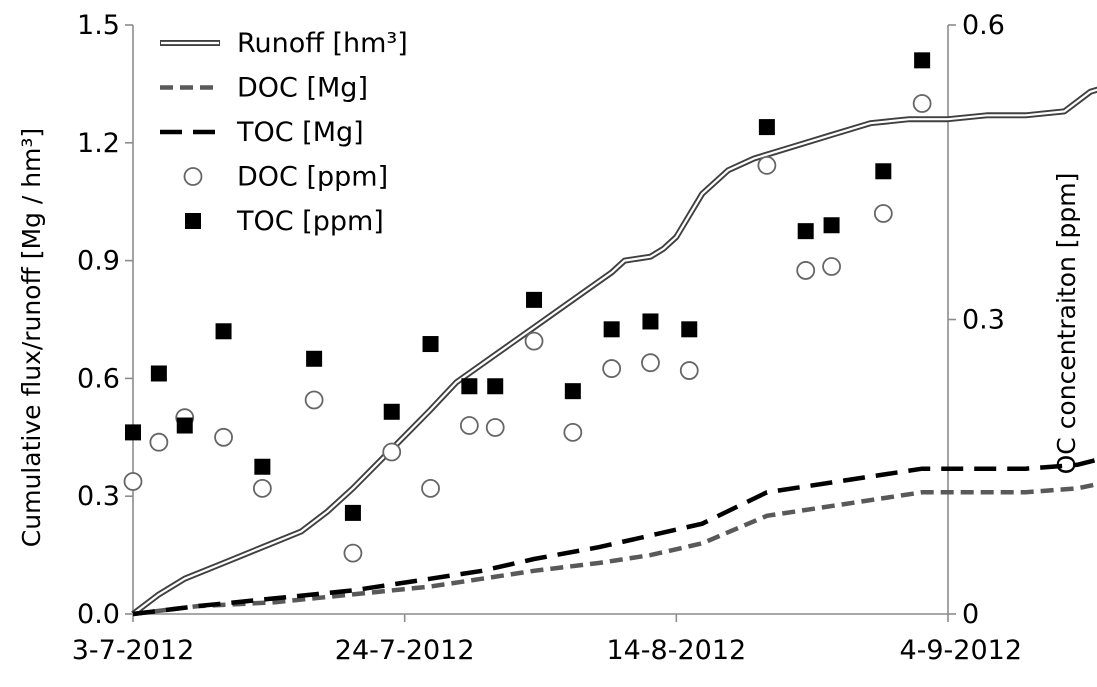 The height and width of the screenshot is (687, 1097). Describe the element at coordinates (1066, 324) in the screenshot. I see `y-right-axis-title: OC concentraiton [ppm]` at that location.